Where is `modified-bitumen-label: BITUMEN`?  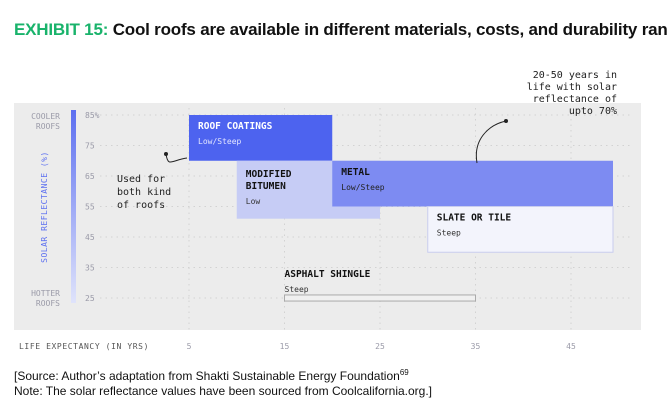
modified-bitumen-label: BITUMEN is located at coordinates (266, 186).